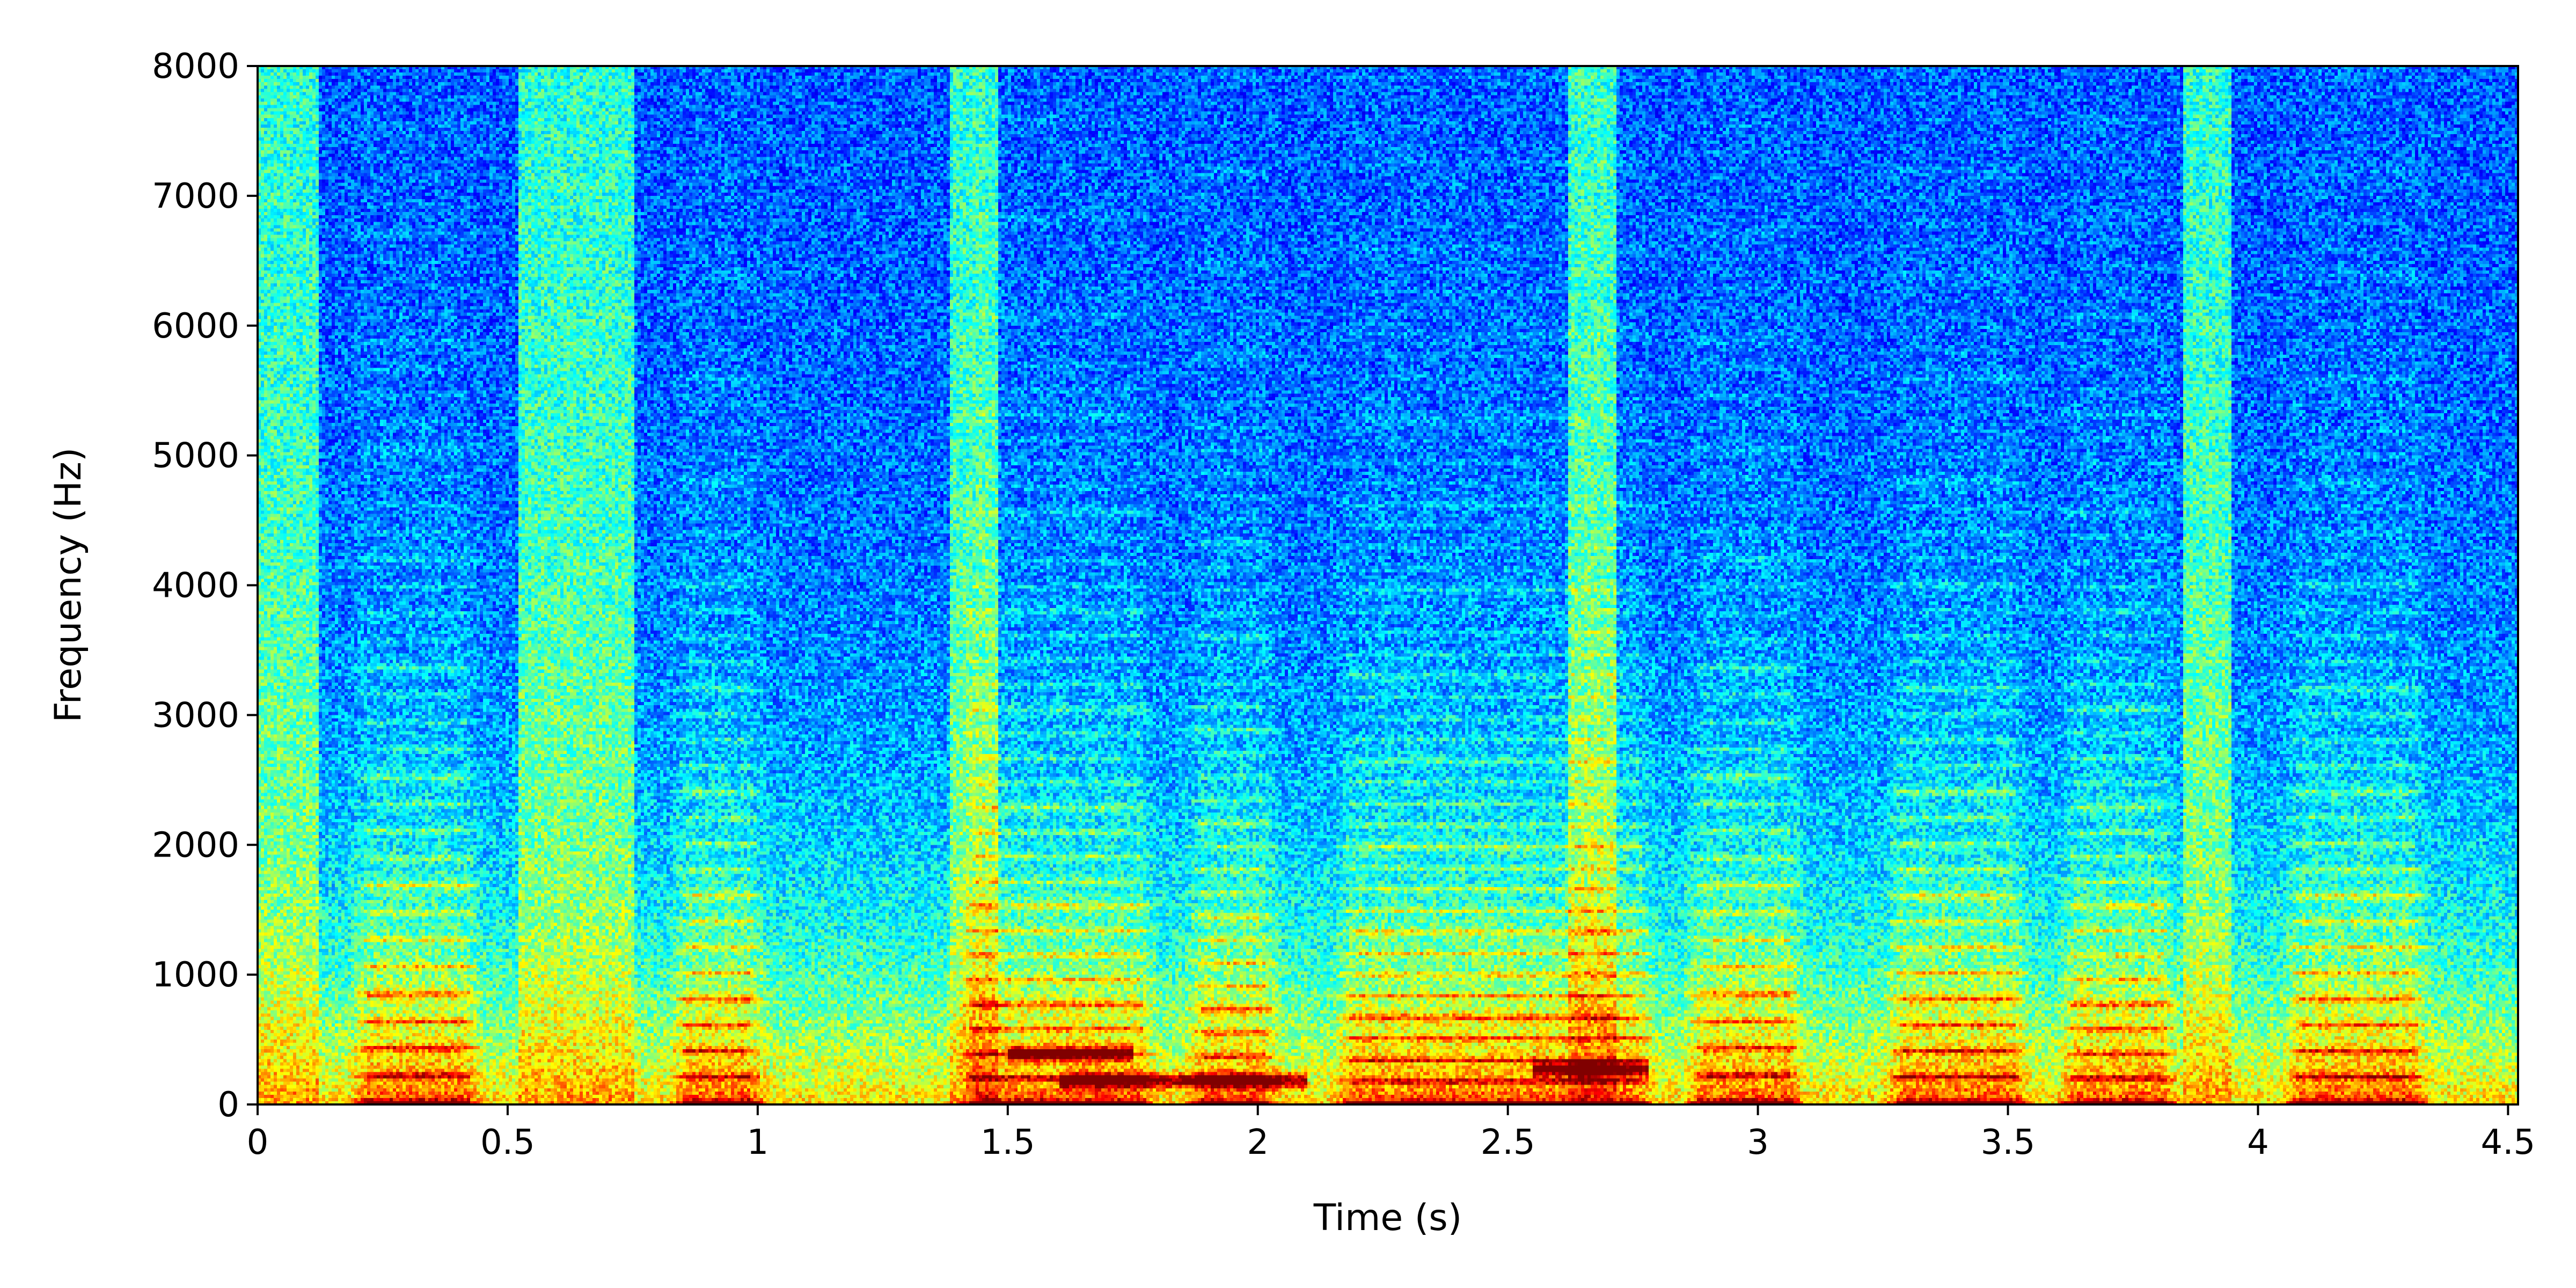 This screenshot has height=1288, width=2576. What do you see at coordinates (68, 585) in the screenshot?
I see `y-axis-title: Frequency (Hz)` at bounding box center [68, 585].